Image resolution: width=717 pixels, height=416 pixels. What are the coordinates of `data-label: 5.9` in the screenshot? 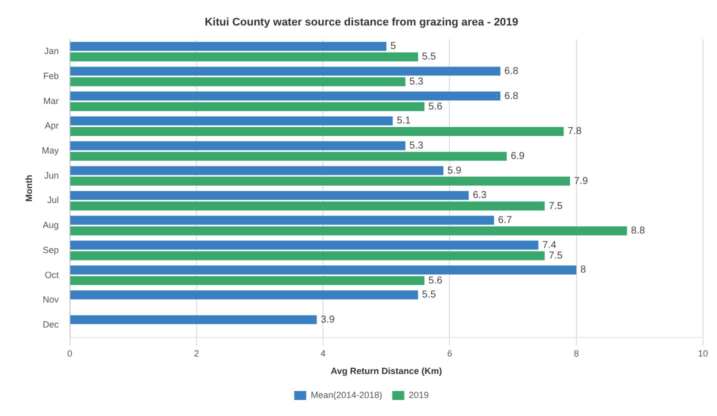 It's located at (454, 170).